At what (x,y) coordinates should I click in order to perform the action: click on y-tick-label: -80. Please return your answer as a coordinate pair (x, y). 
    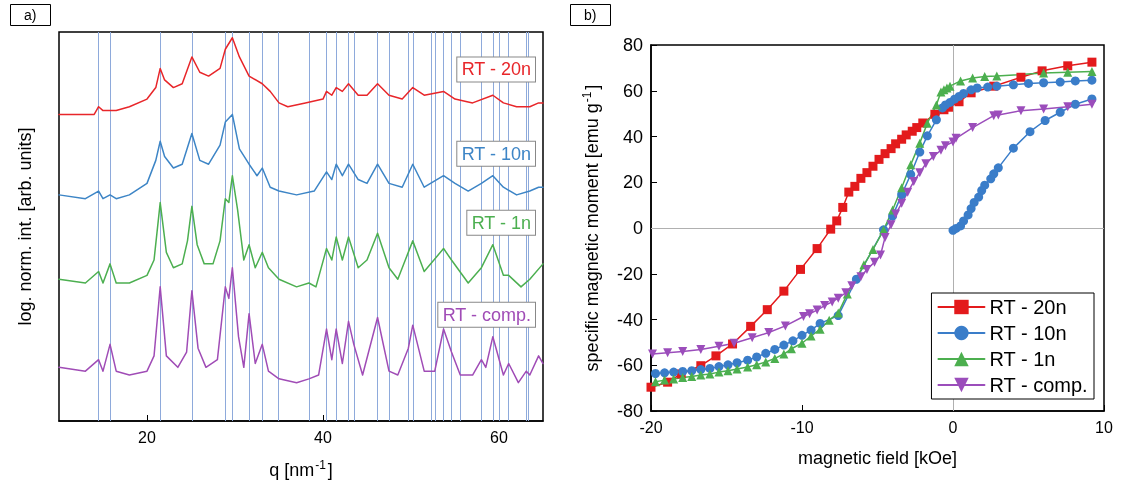
    Looking at the image, I should click on (629, 411).